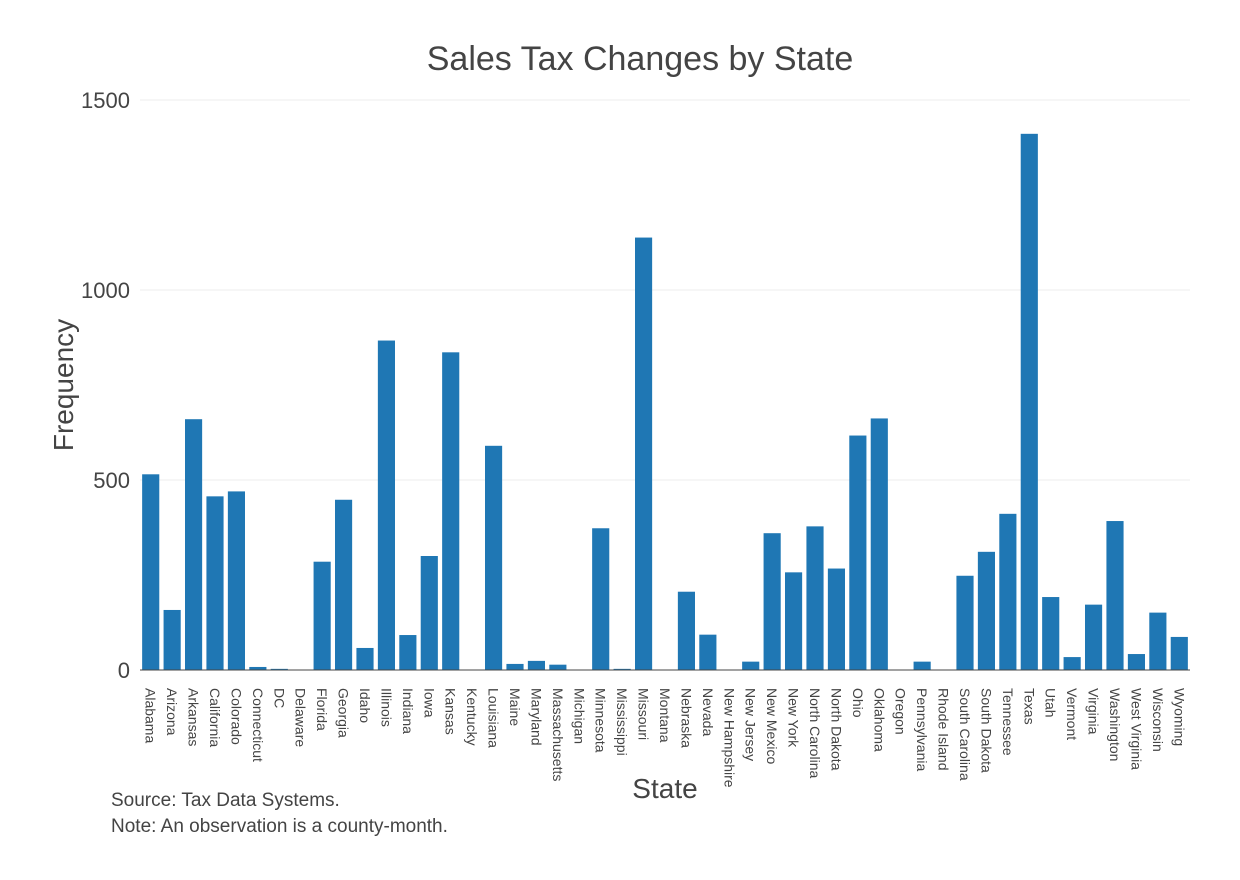 The width and height of the screenshot is (1240, 880). I want to click on bar-nevada, so click(708, 652).